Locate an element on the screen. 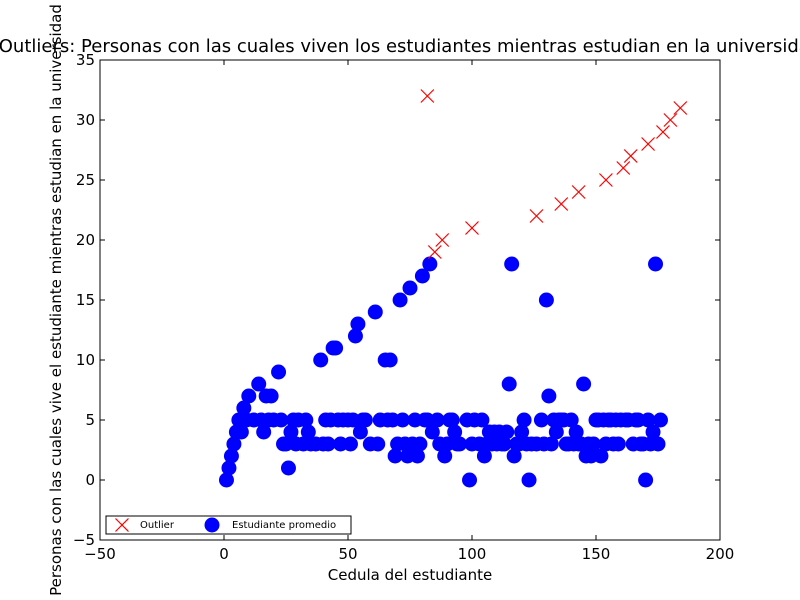 The height and width of the screenshot is (600, 800). y-tick-label: 30 is located at coordinates (85, 120).